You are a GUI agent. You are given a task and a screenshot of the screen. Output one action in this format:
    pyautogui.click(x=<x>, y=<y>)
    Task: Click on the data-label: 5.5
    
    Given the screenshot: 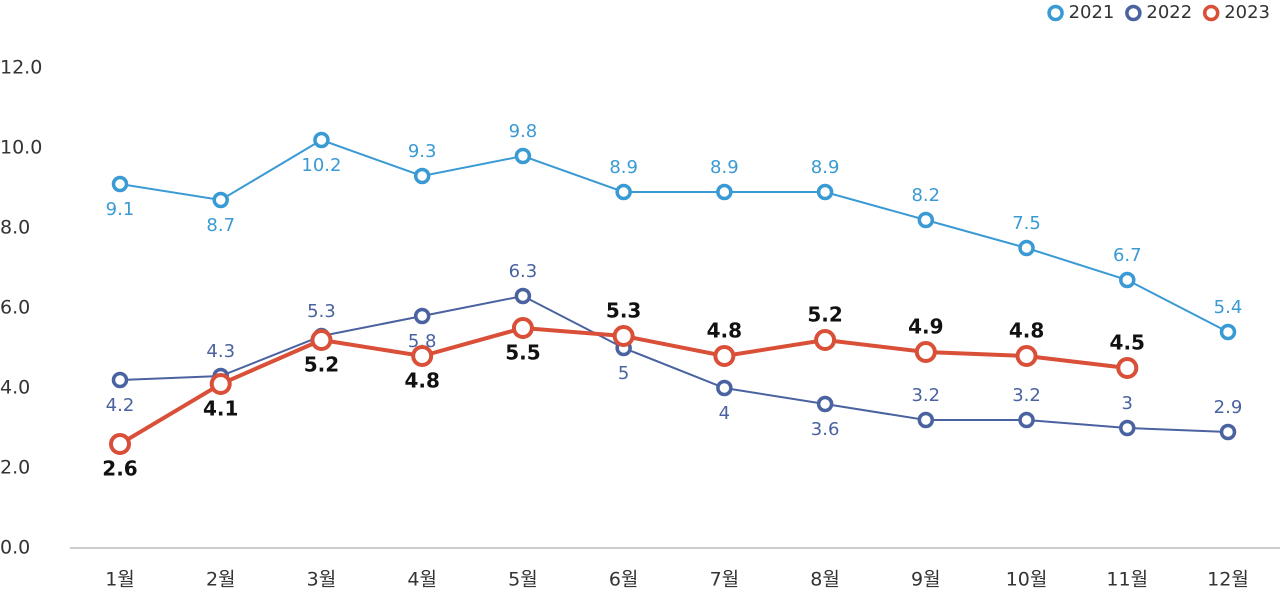 What is the action you would take?
    pyautogui.click(x=522, y=353)
    